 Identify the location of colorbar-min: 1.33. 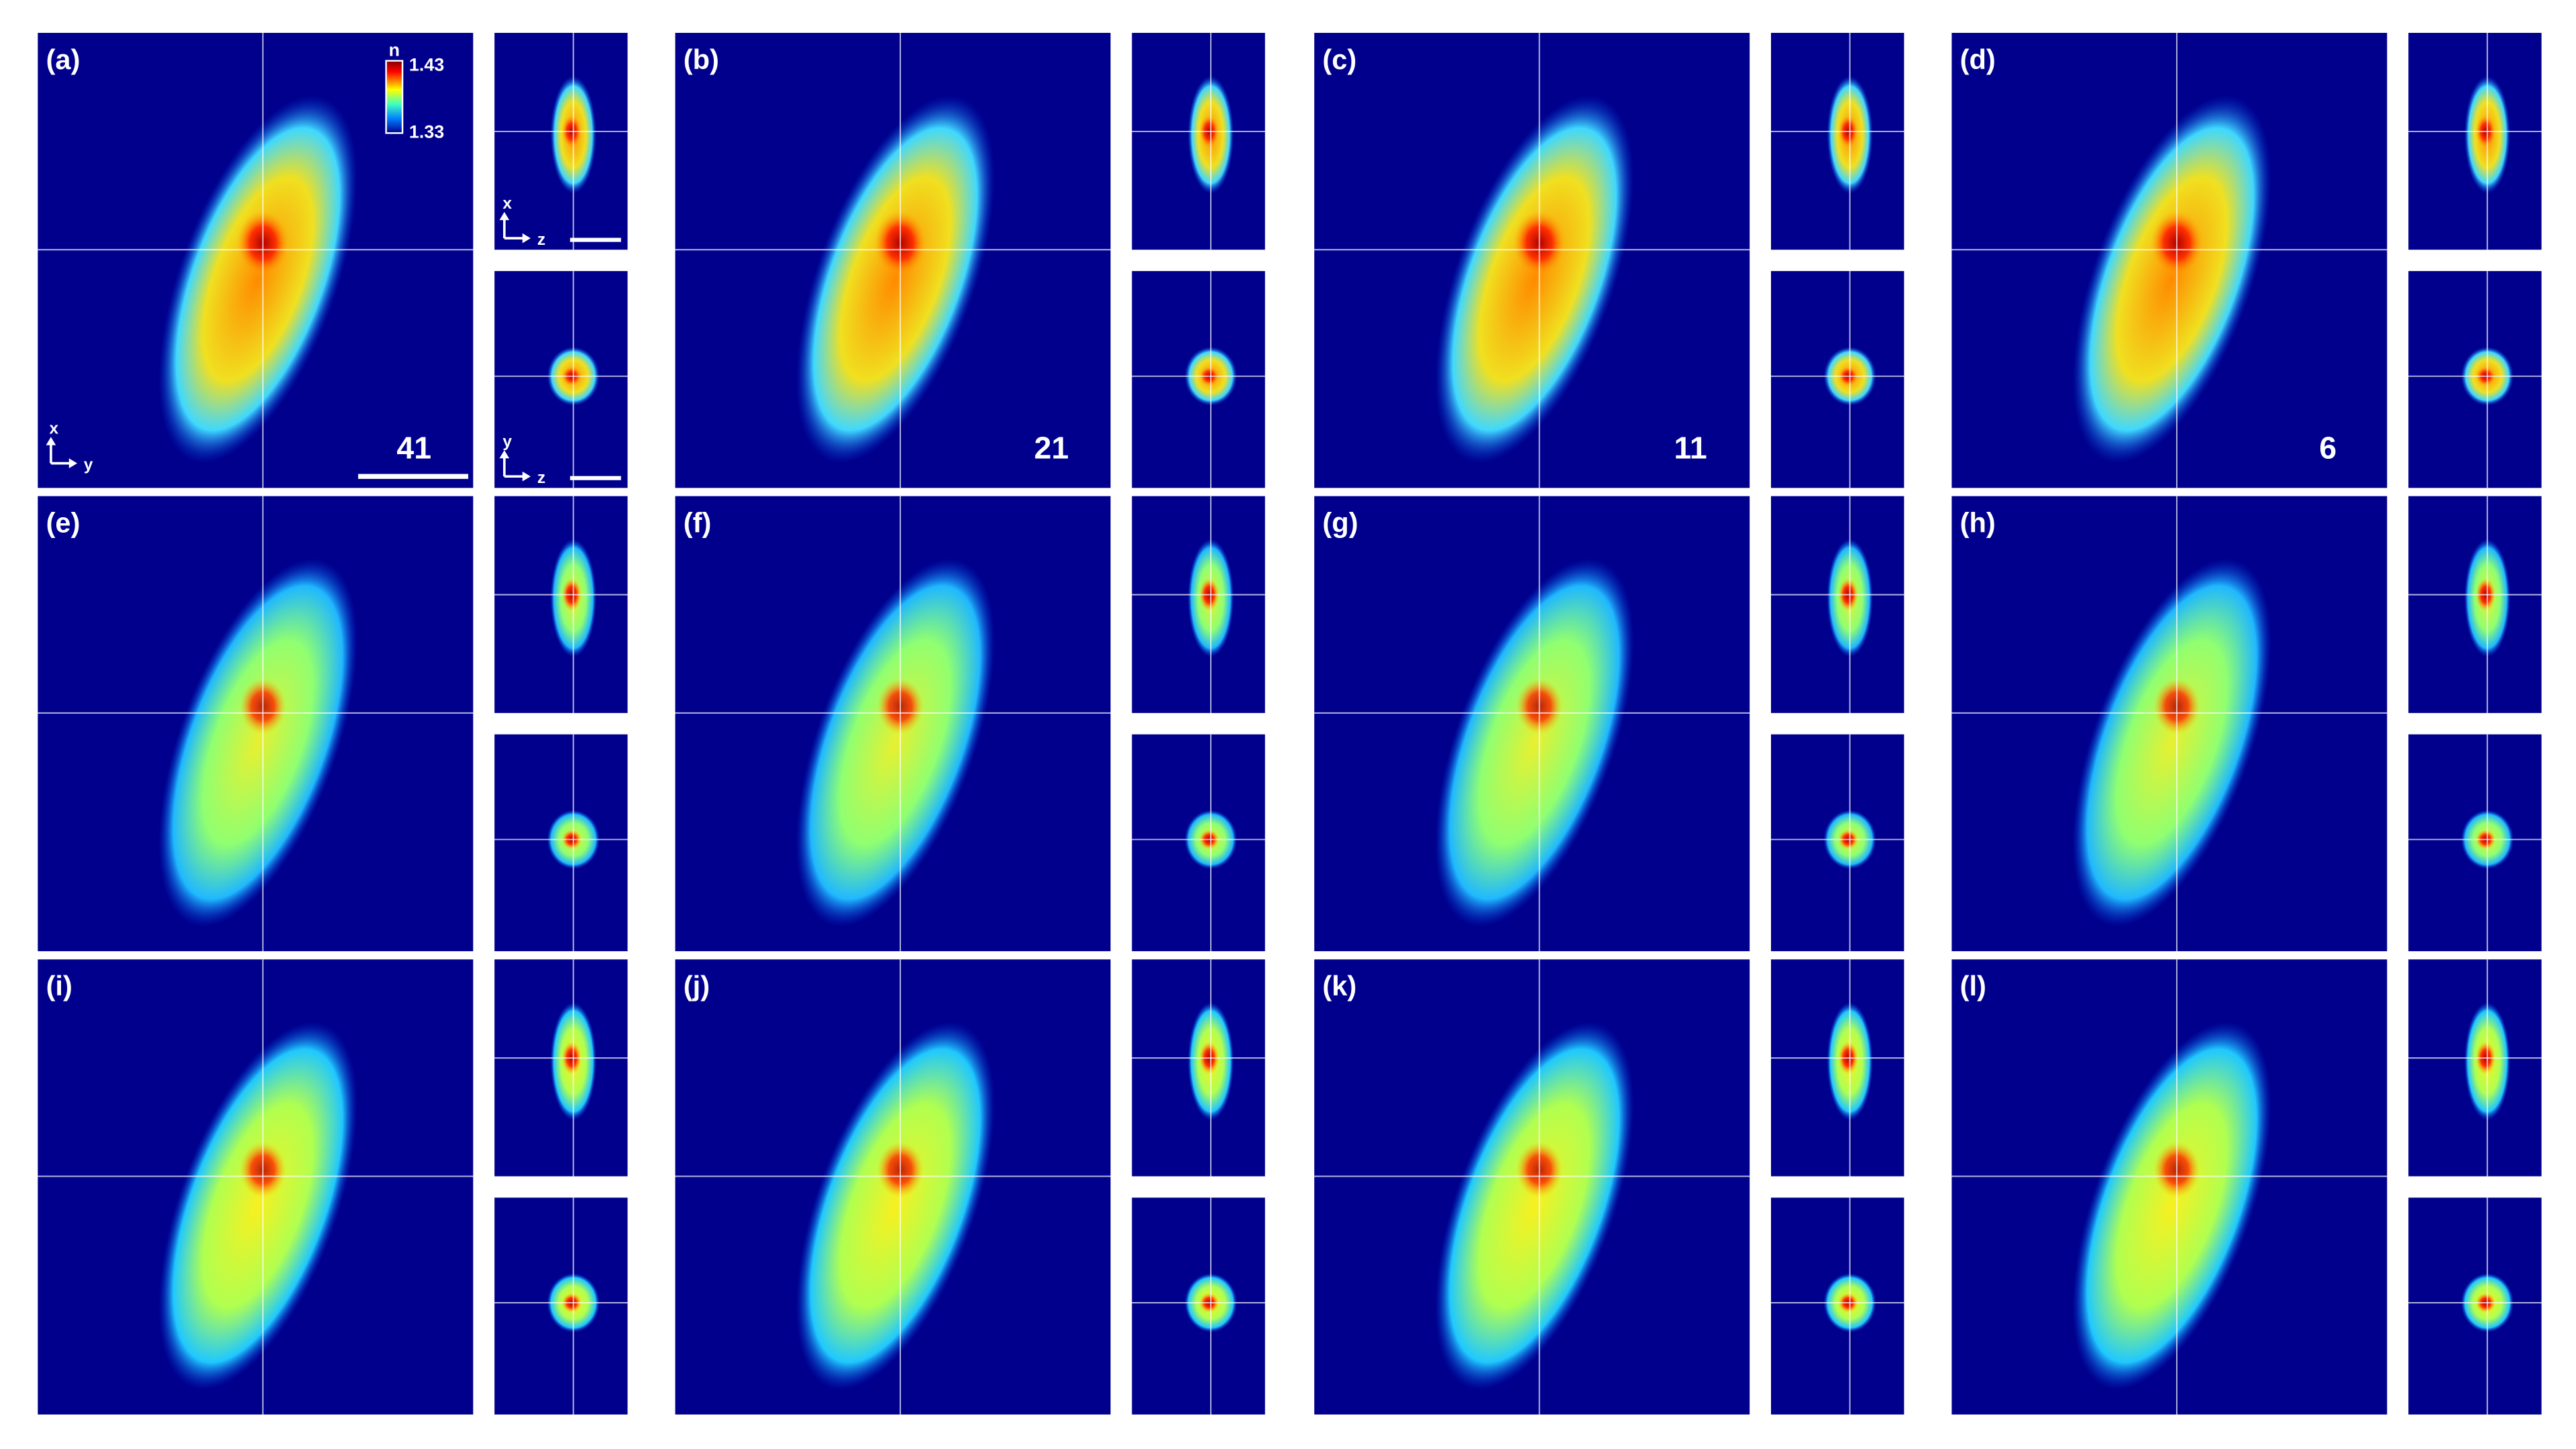
(426, 132).